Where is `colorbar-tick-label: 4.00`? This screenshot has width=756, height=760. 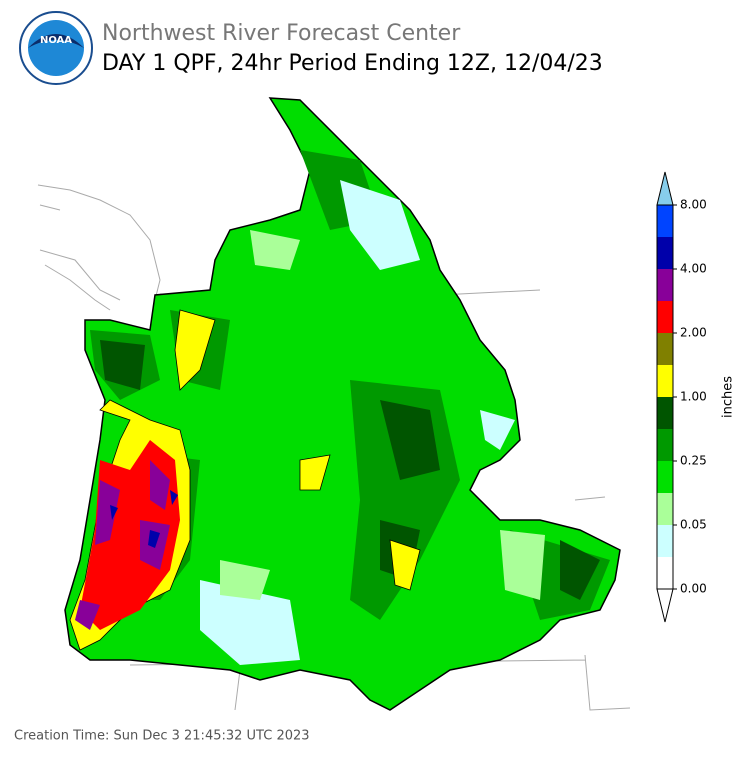
colorbar-tick-label: 4.00 is located at coordinates (693, 269).